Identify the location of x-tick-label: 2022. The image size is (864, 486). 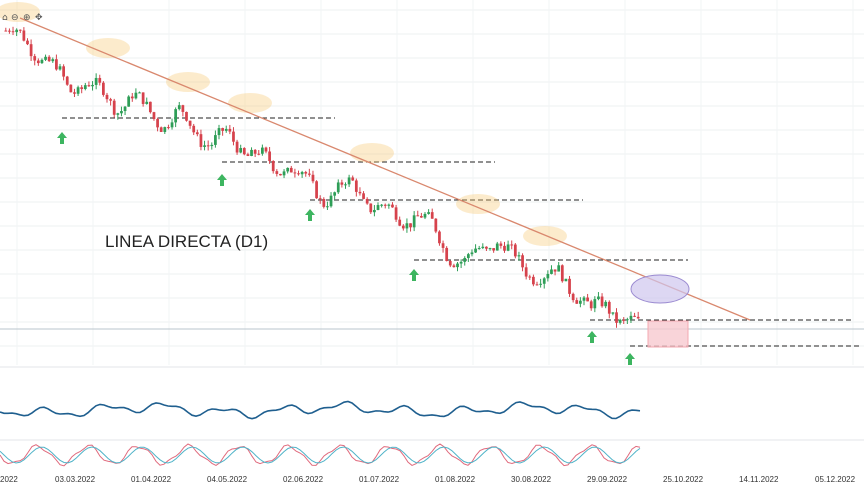
(9, 479).